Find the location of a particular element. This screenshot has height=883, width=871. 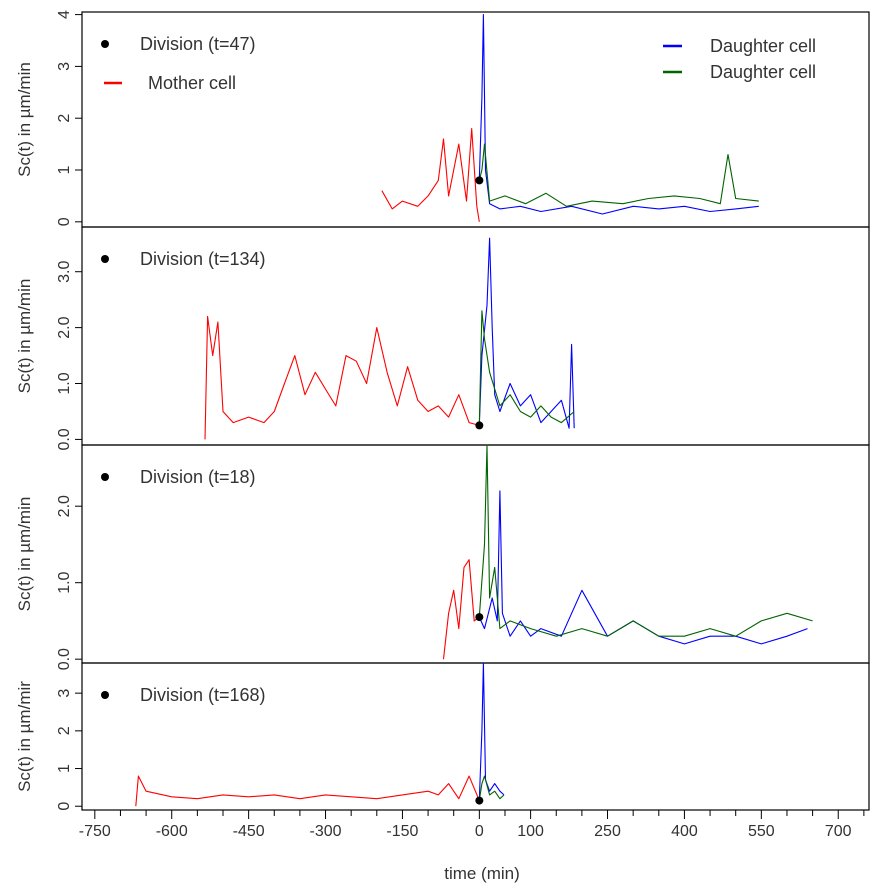

division-legend-label: Division (t=168) is located at coordinates (203, 695).